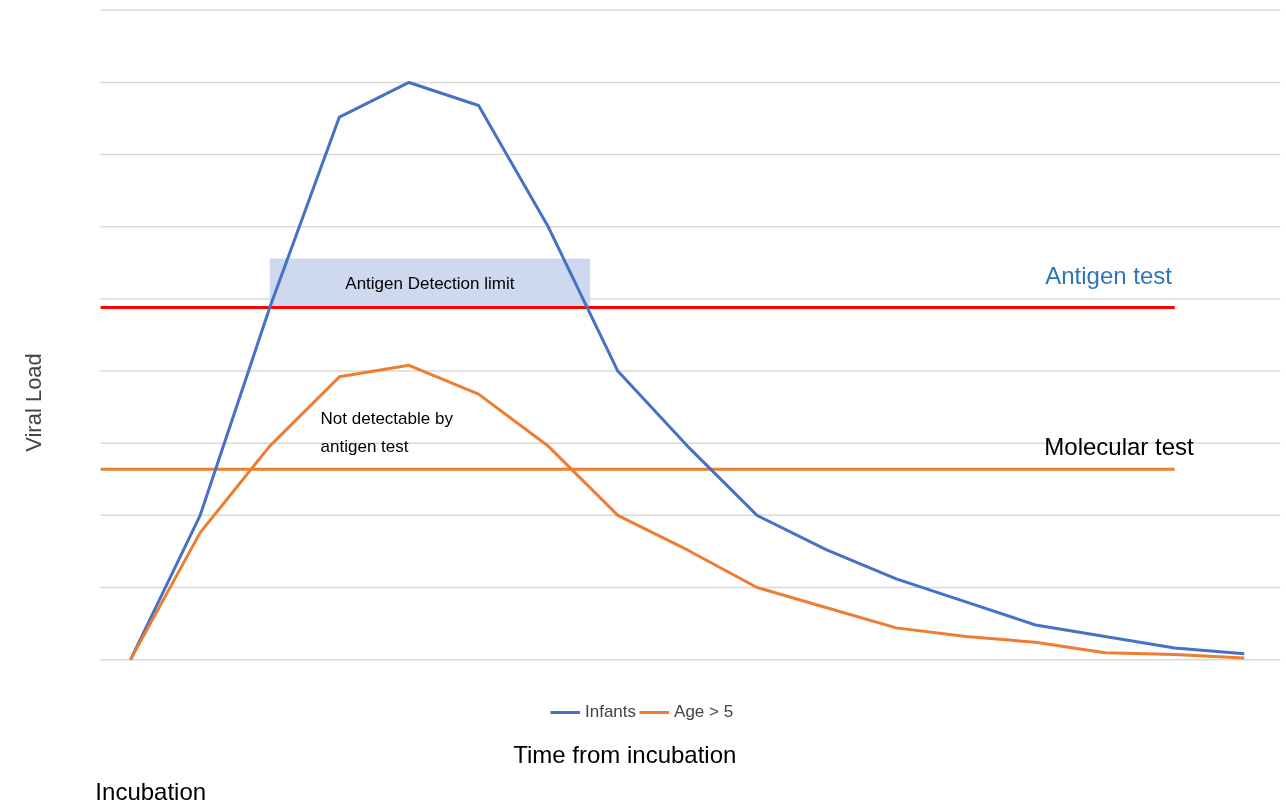  Describe the element at coordinates (704, 712) in the screenshot. I see `legend-label: Age > 5` at that location.